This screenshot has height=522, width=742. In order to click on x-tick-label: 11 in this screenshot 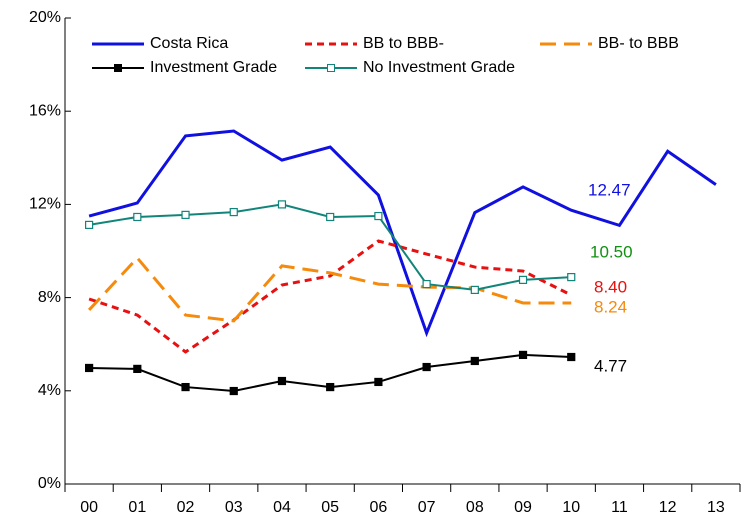, I will do `click(619, 507)`.